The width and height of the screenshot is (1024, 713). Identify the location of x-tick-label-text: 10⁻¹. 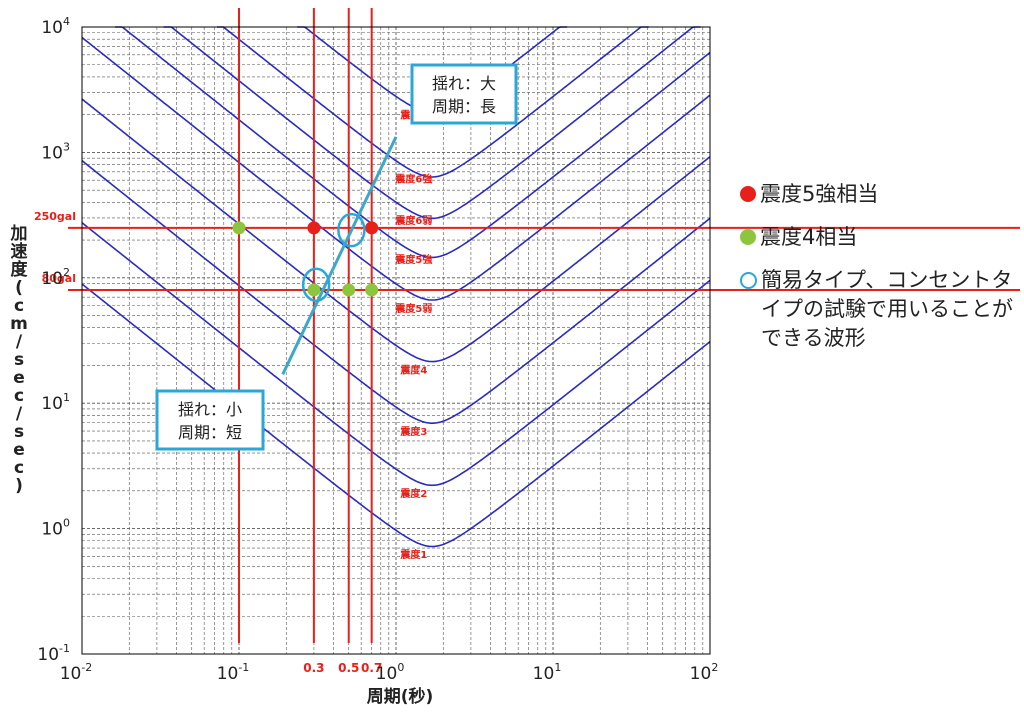
(233, 672).